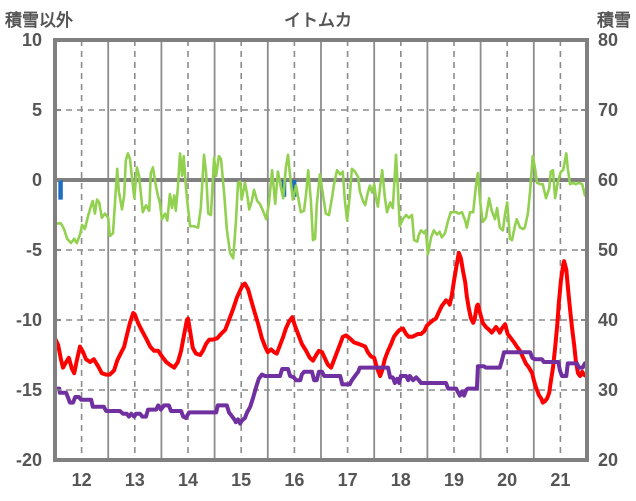  What do you see at coordinates (37, 180) in the screenshot?
I see `y-left-tick-label: 0` at bounding box center [37, 180].